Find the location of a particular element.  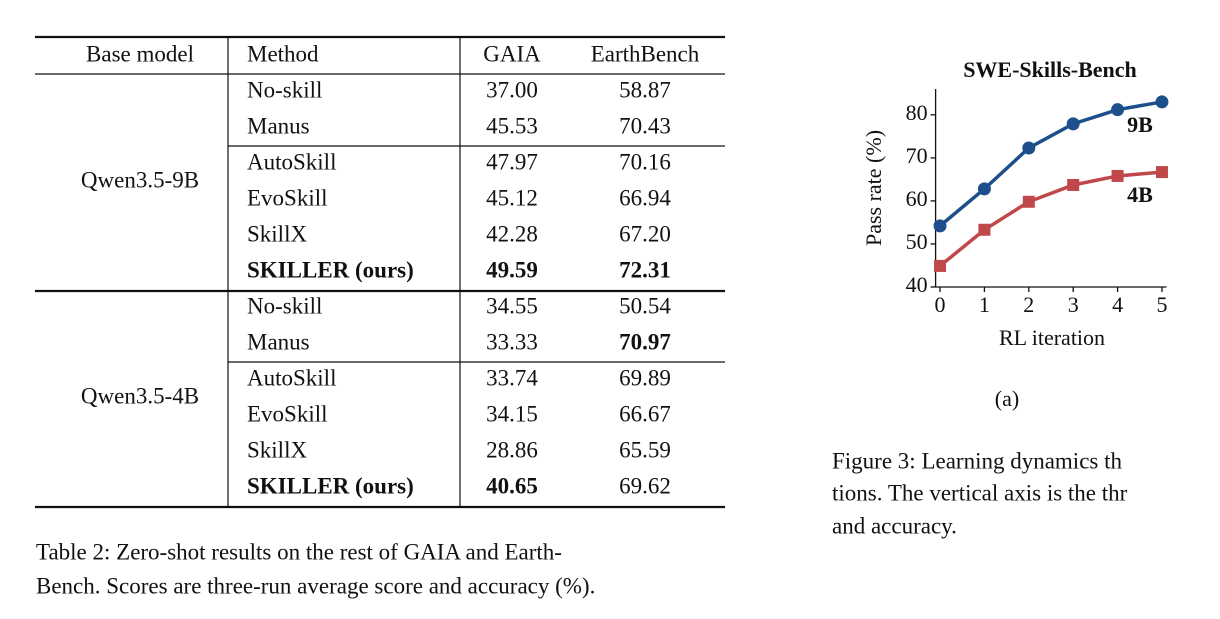

table-cell: 45.53 is located at coordinates (512, 125).